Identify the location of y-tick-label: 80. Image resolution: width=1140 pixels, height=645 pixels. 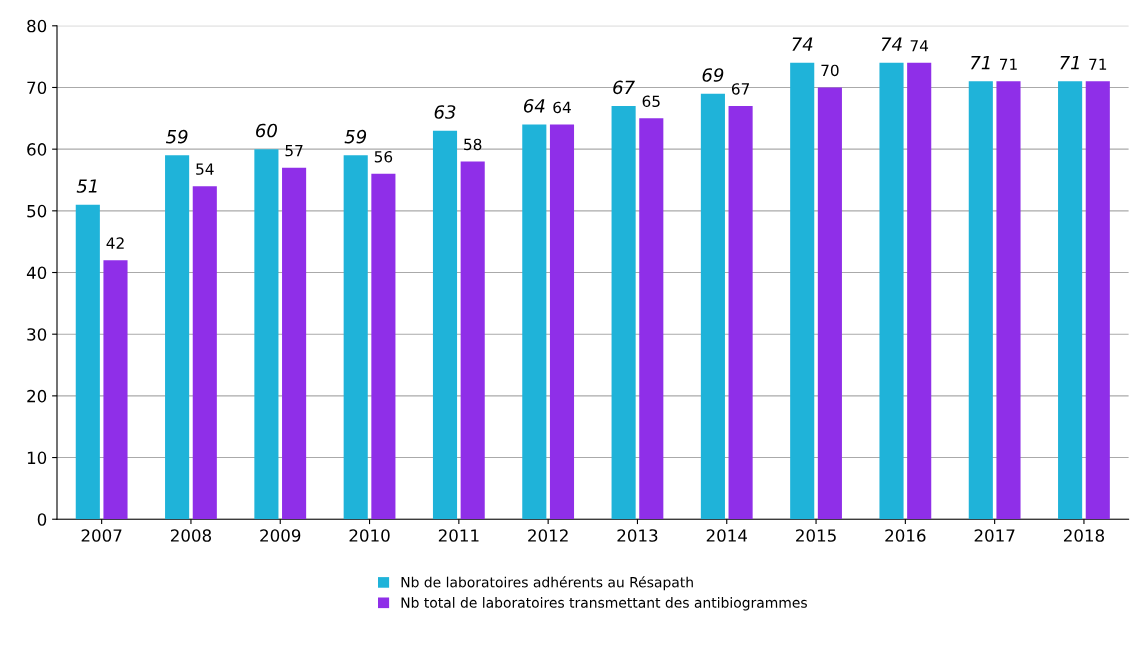
(37, 26).